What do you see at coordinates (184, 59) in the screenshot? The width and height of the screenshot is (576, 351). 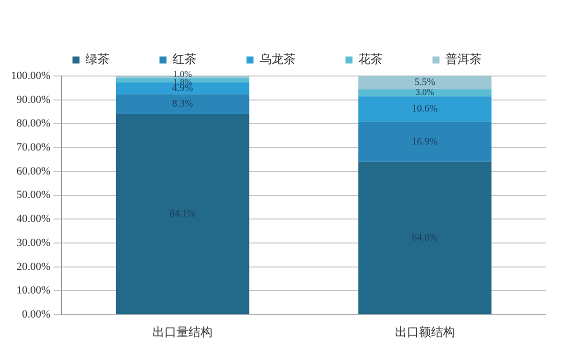 I see `legend-label: 红茶` at bounding box center [184, 59].